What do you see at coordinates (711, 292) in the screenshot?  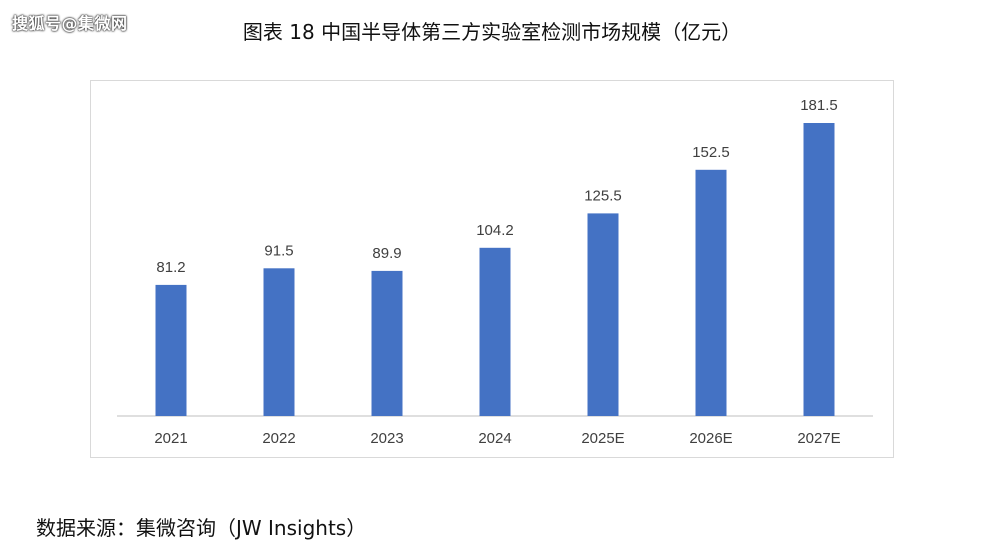 I see `bar-2026E` at bounding box center [711, 292].